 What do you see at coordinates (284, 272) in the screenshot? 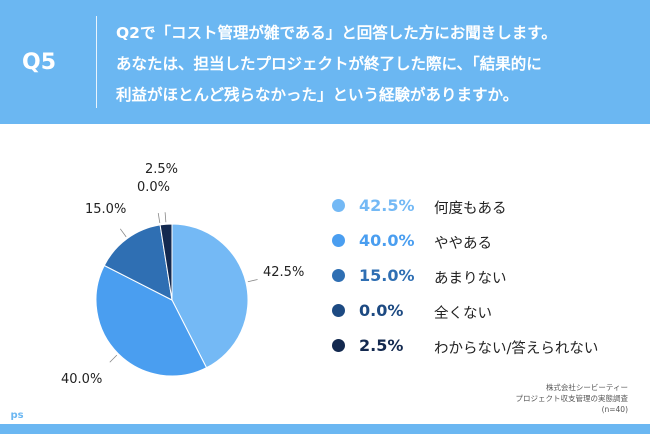
I see `slice-label-42-5: 42.5%` at bounding box center [284, 272].